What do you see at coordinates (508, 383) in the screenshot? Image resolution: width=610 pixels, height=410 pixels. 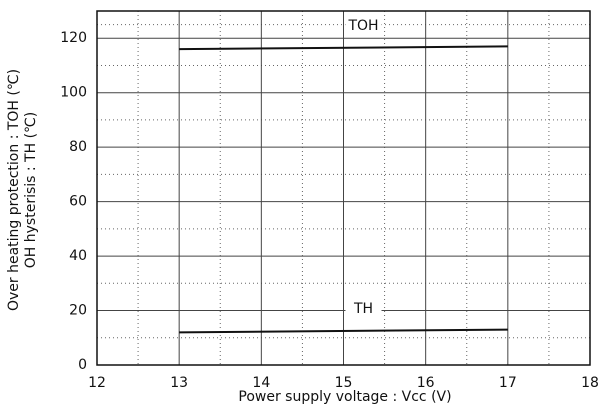 I see `x-tick-label: 17` at bounding box center [508, 383].